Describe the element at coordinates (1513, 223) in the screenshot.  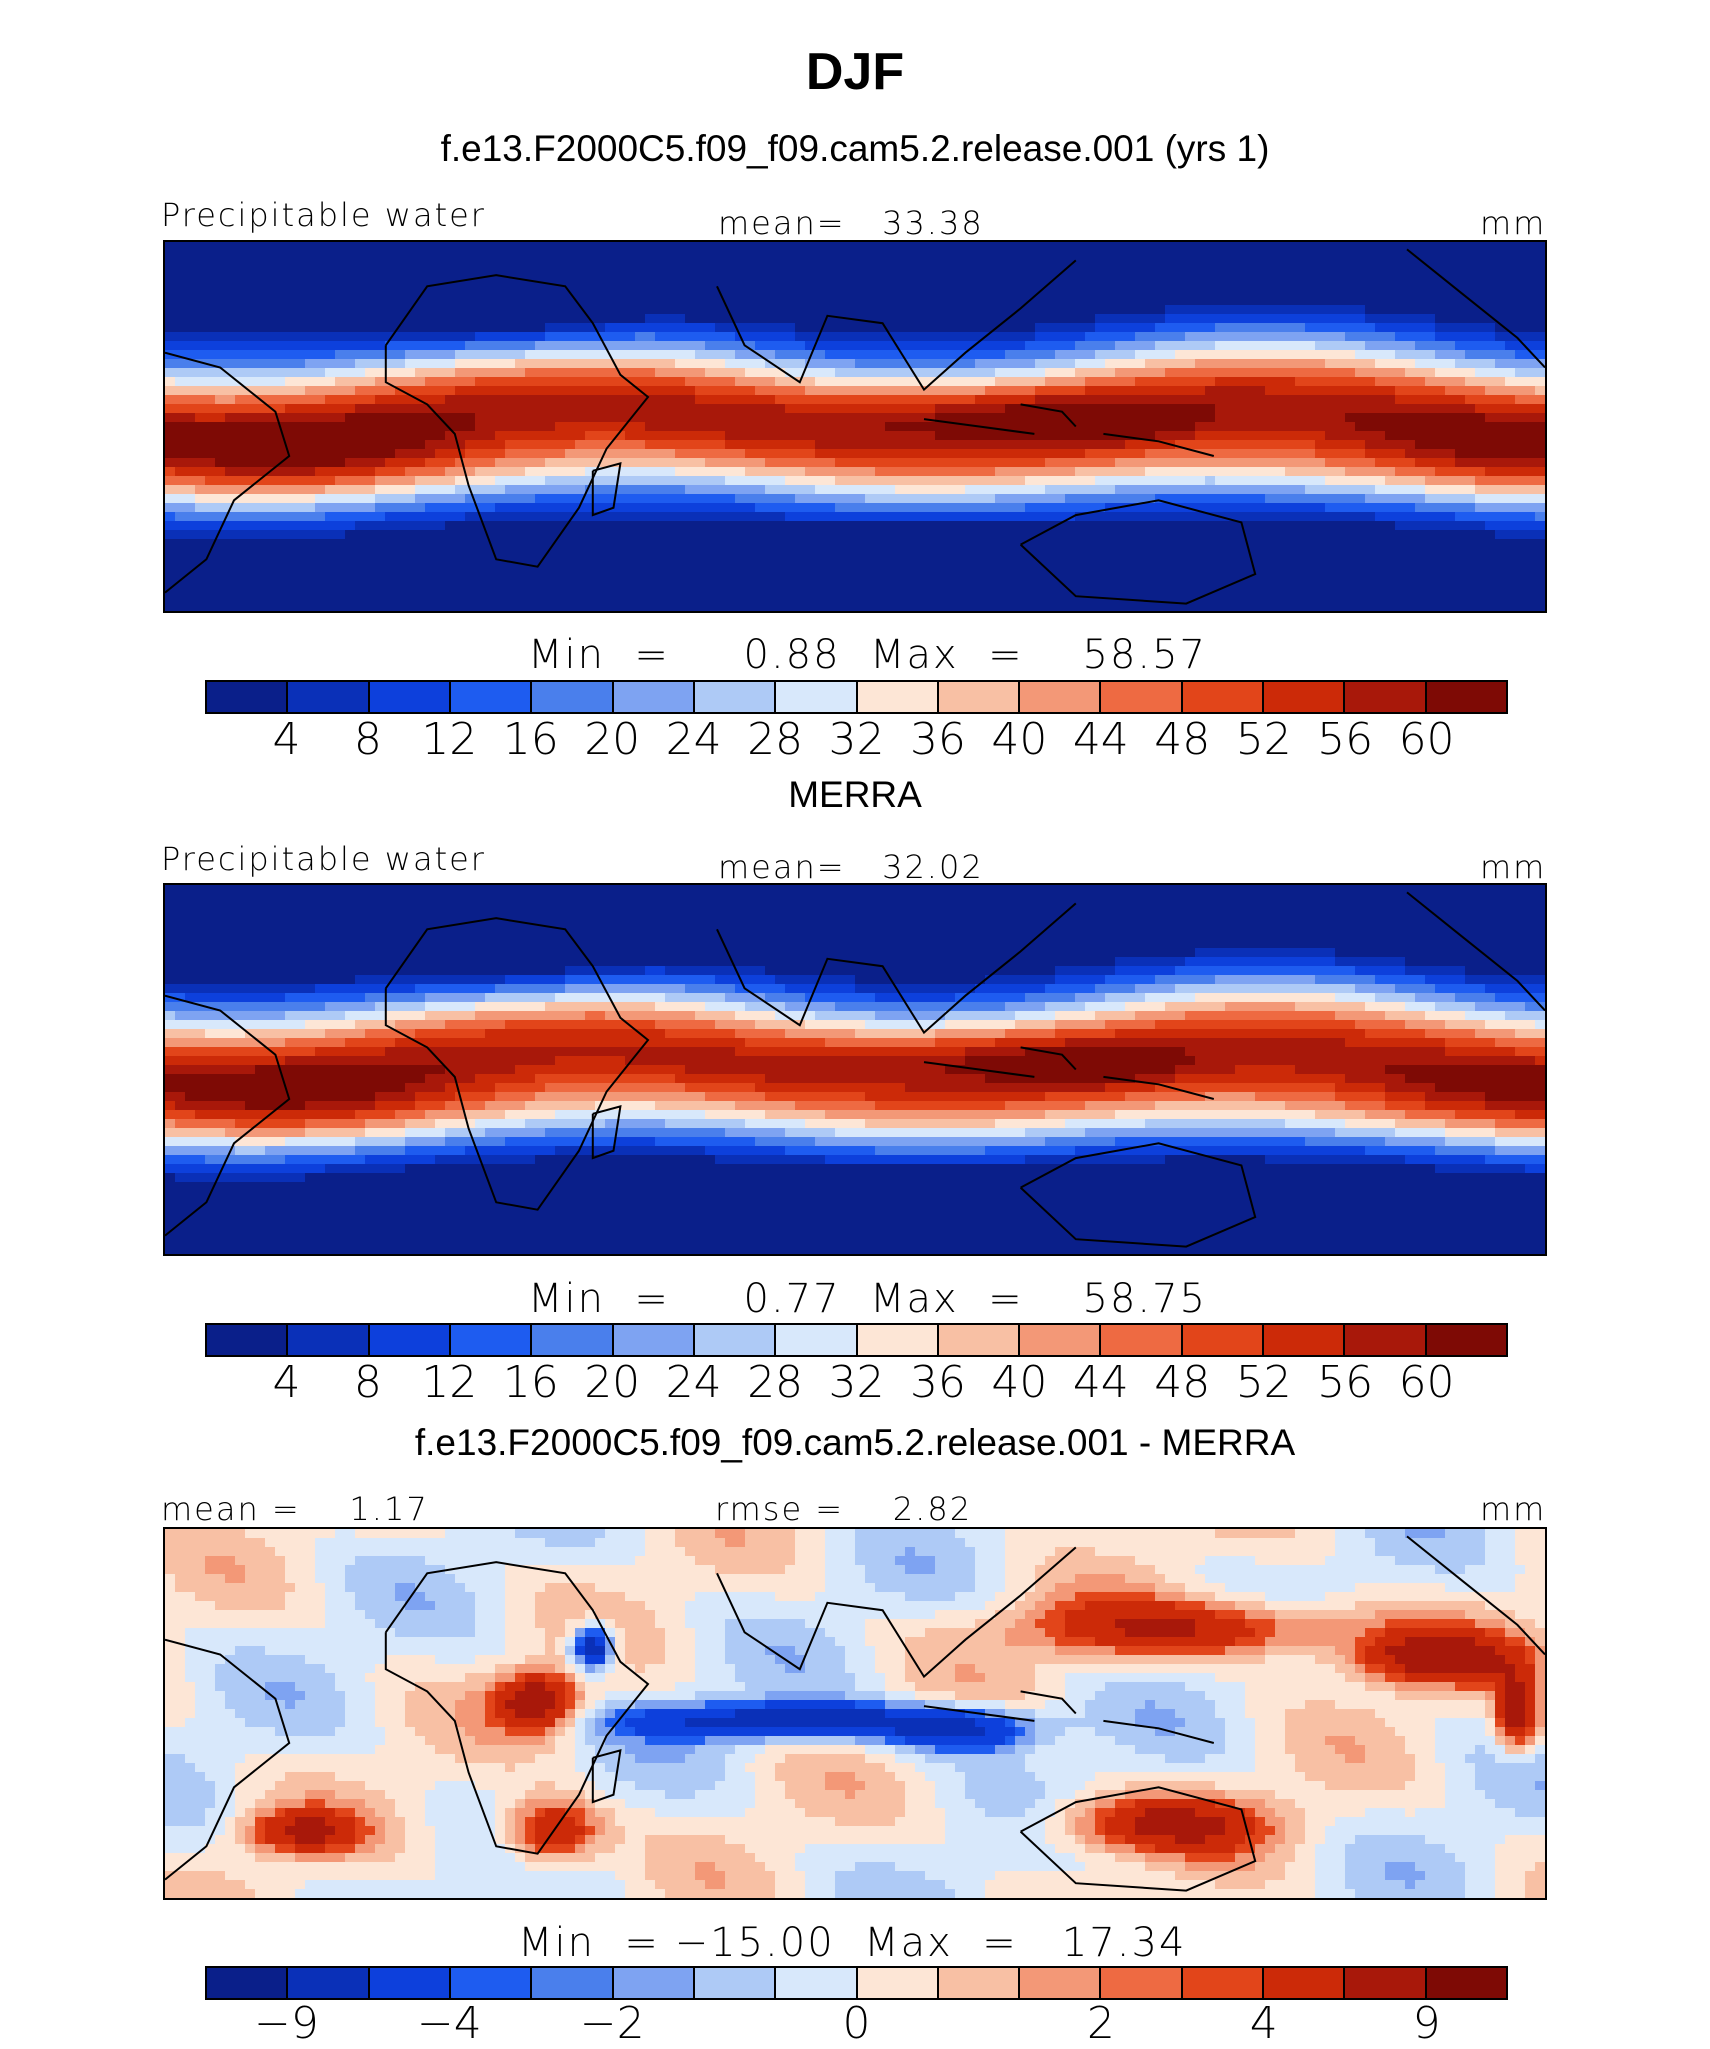
I see `panel-1-units-label: mm` at that location.